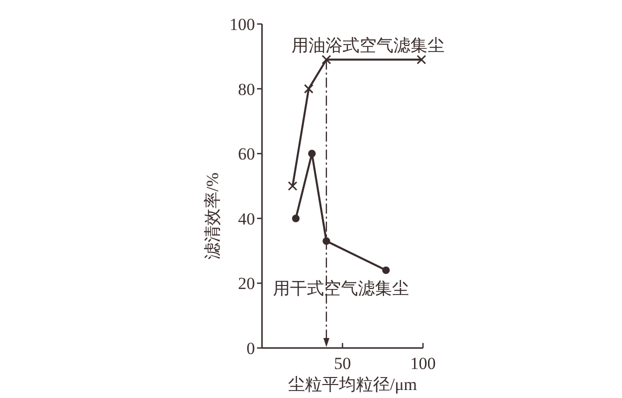 The image size is (622, 398). Describe the element at coordinates (368, 45) in the screenshot. I see `series-label: 用油浴式空气滤集尘` at that location.